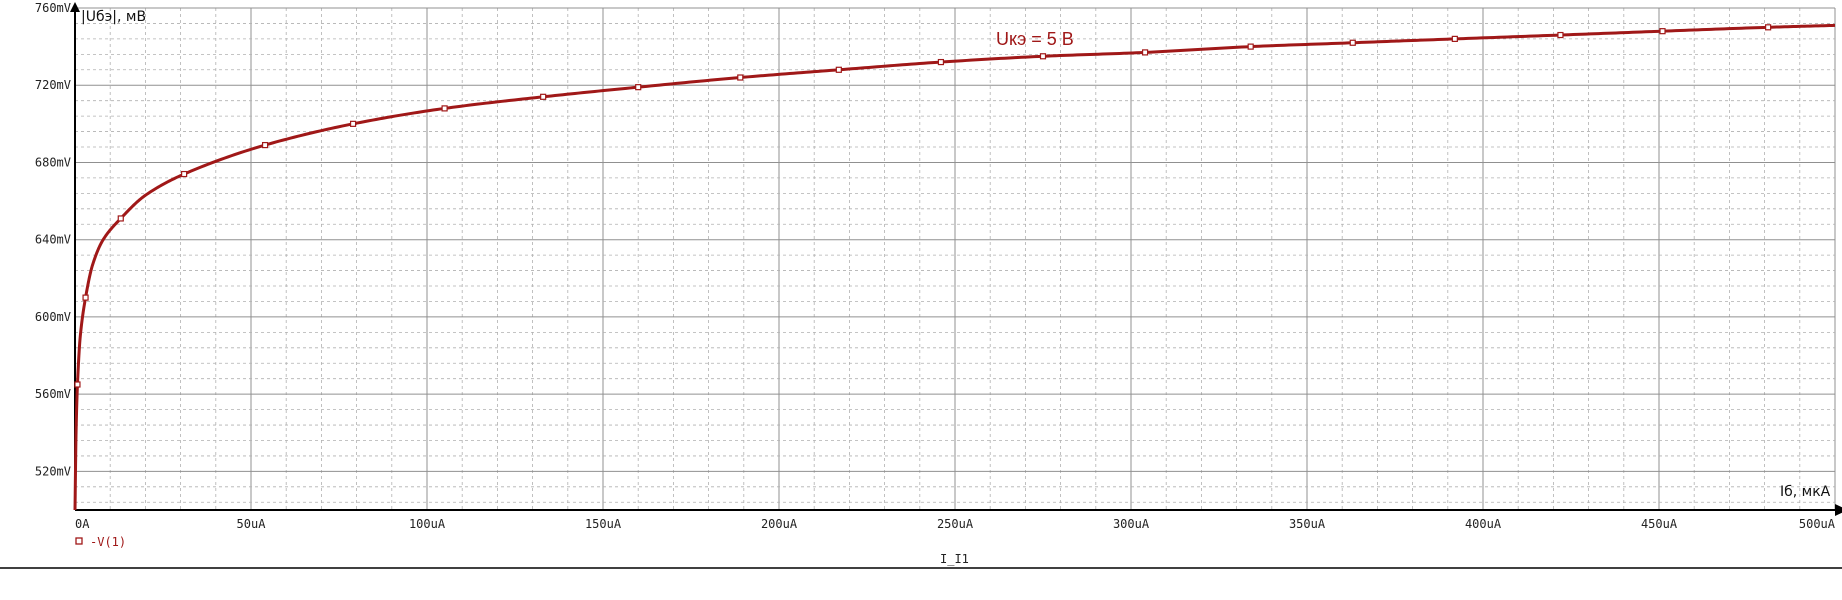  I want to click on y-tick-label: 600mV, so click(53, 317).